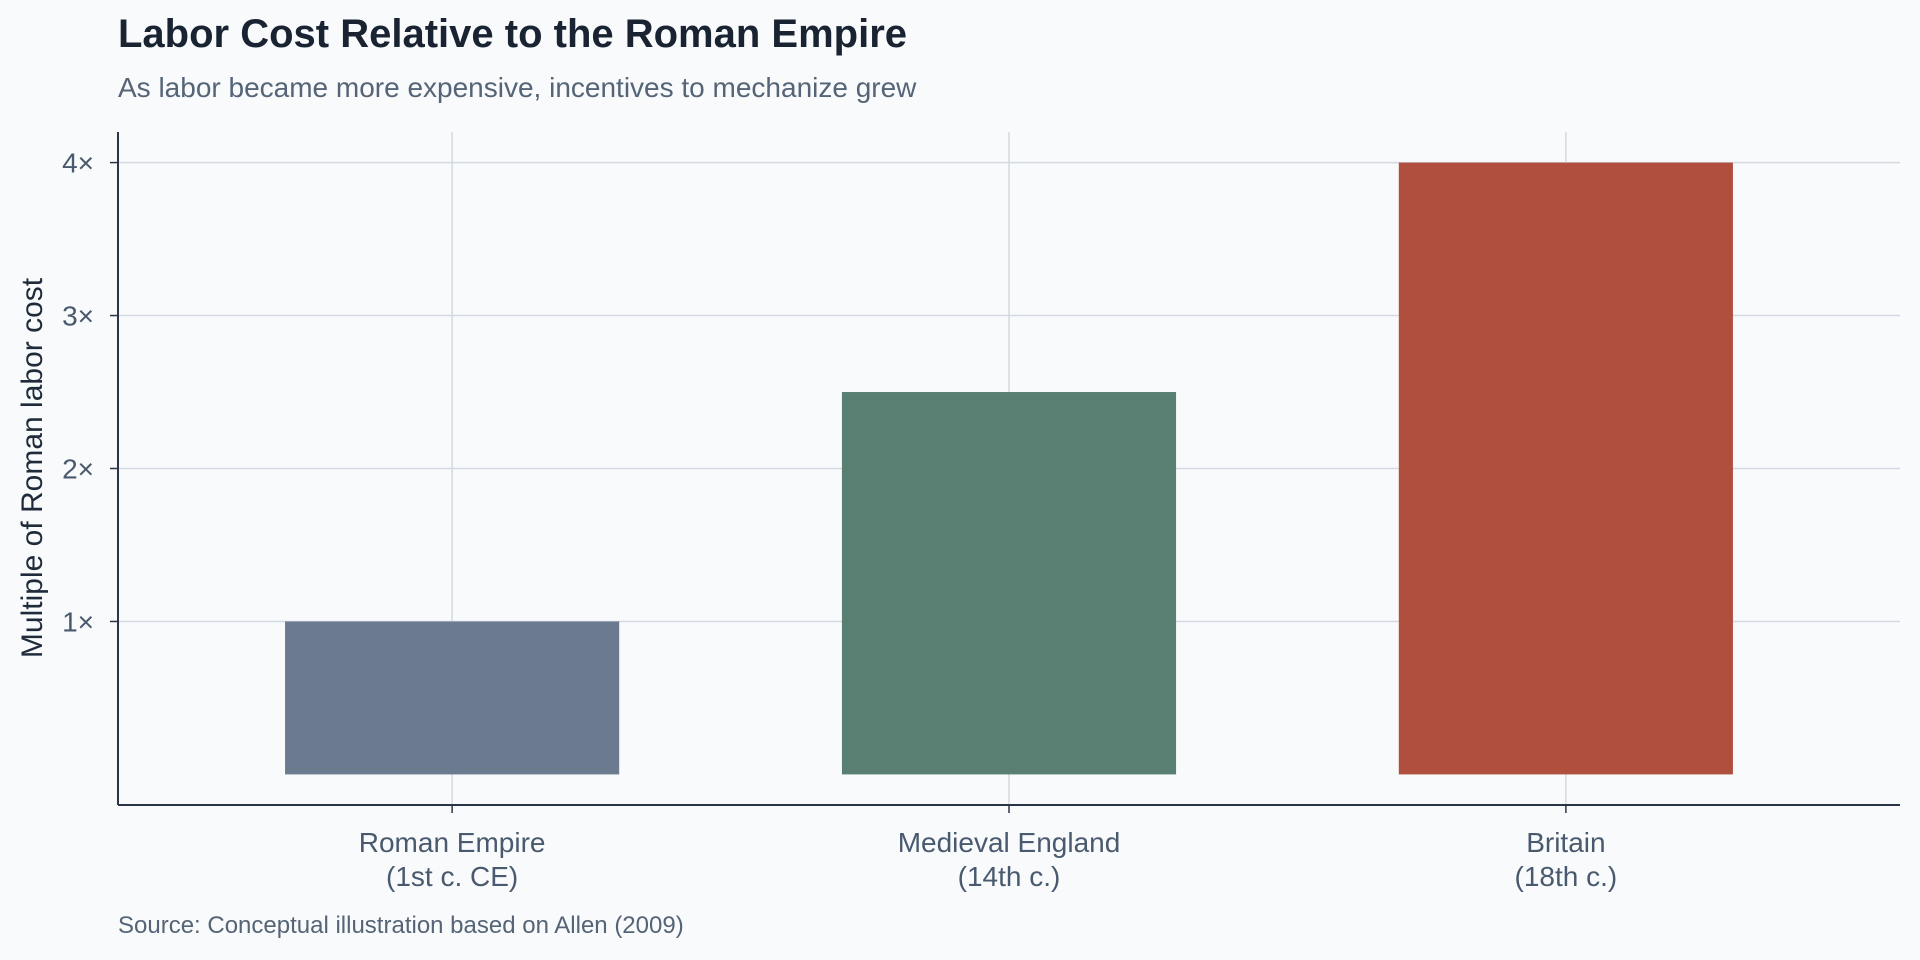 This screenshot has width=1920, height=960. What do you see at coordinates (452, 842) in the screenshot?
I see `xtick-label-0-0: Roman Empire` at bounding box center [452, 842].